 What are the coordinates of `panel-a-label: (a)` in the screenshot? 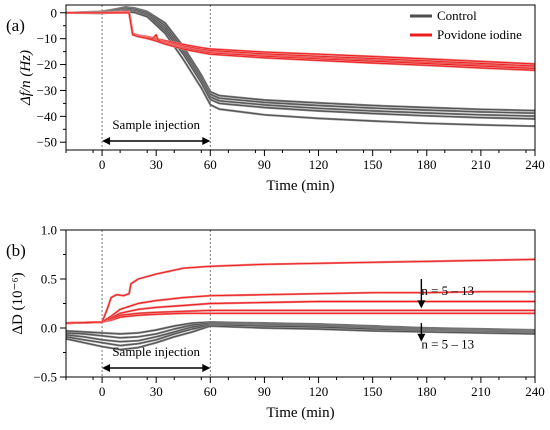 It's located at (15, 25).